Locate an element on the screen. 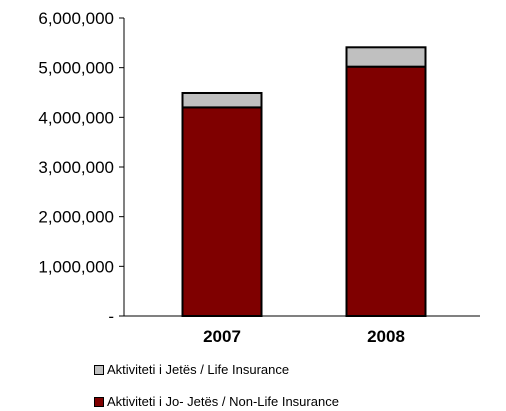 The width and height of the screenshot is (506, 411). y-tick-label: 5,000,000 is located at coordinates (76, 68).